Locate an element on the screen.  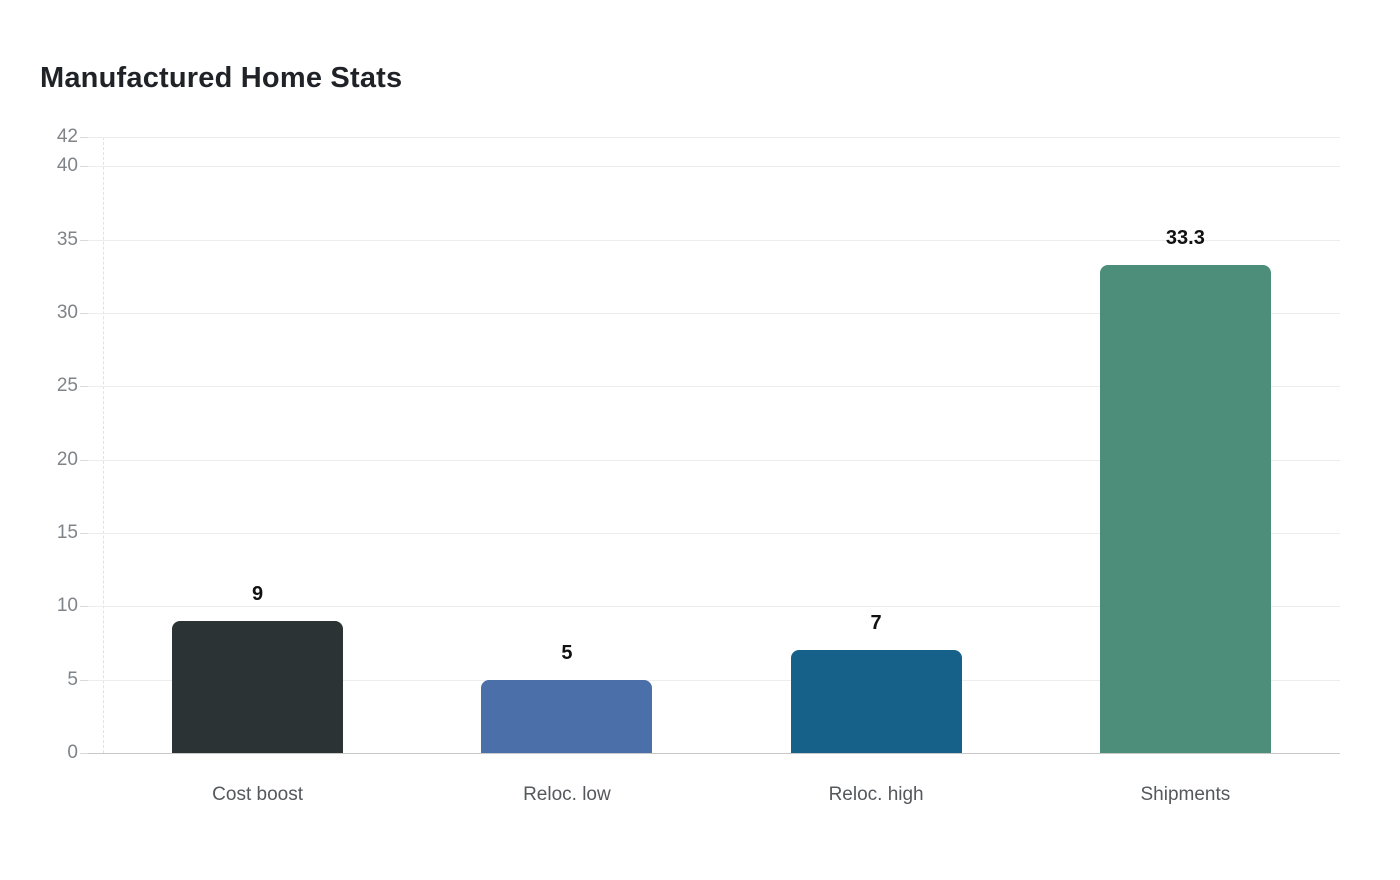
bar-shipments is located at coordinates (1185, 508).